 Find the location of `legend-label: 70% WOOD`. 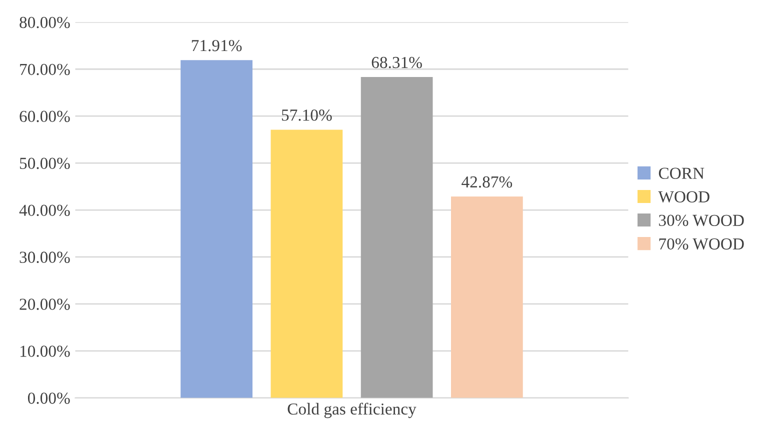

legend-label: 70% WOOD is located at coordinates (701, 244).